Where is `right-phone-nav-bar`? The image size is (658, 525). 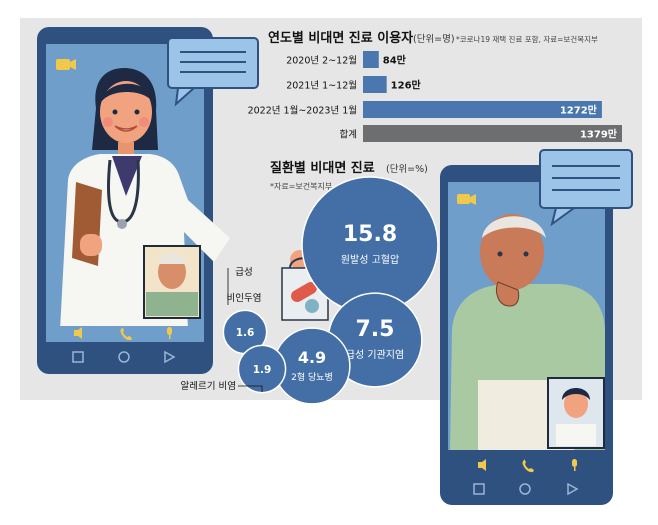
right-phone-nav-bar is located at coordinates (526, 489).